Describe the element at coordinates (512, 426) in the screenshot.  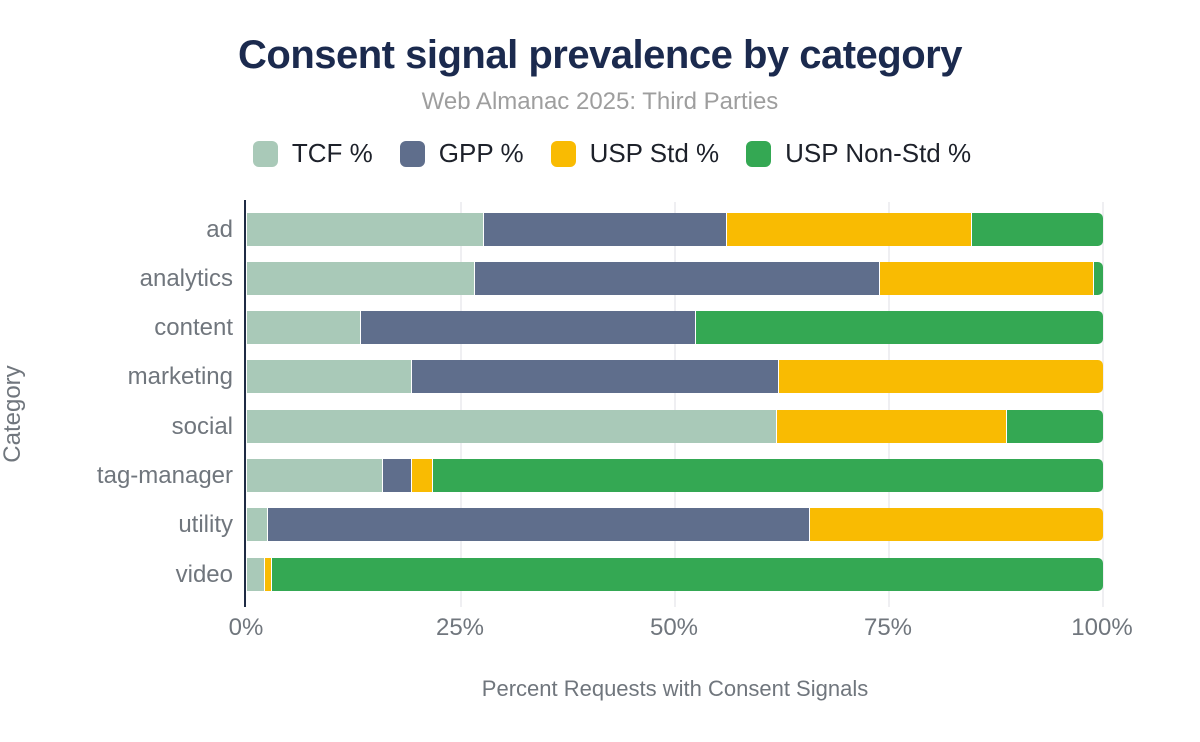
I see `bar-segment-tcf-social` at that location.